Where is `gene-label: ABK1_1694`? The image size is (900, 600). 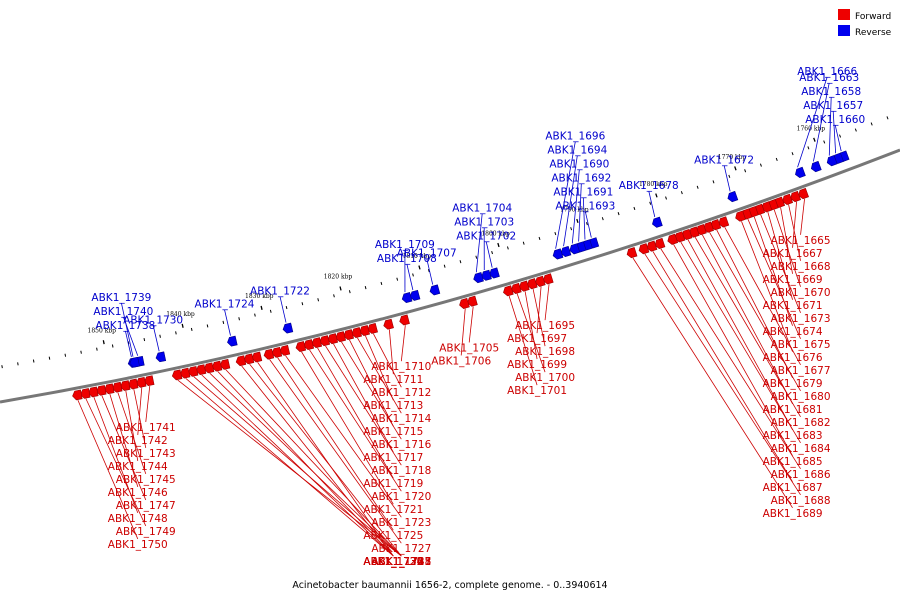 gene-label: ABK1_1694 is located at coordinates (577, 151).